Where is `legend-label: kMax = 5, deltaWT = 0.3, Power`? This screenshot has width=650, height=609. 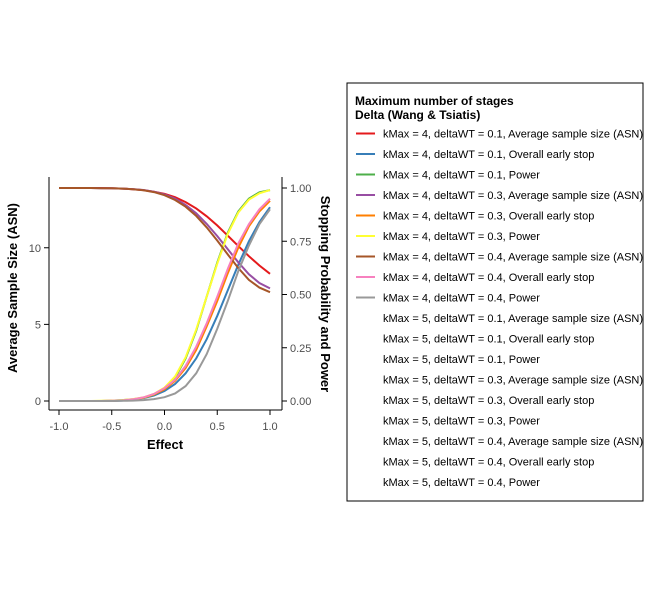 legend-label: kMax = 5, deltaWT = 0.3, Power is located at coordinates (461, 422).